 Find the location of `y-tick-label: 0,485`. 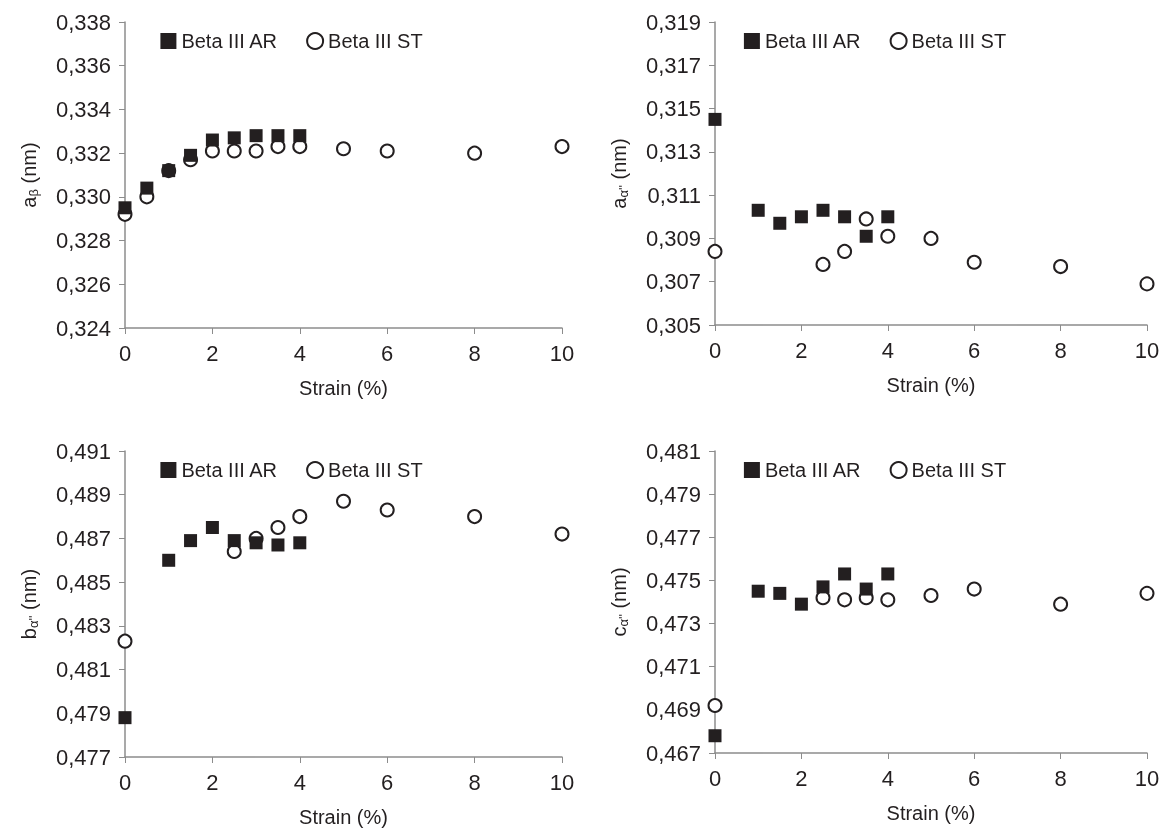

y-tick-label: 0,485 is located at coordinates (83, 582).